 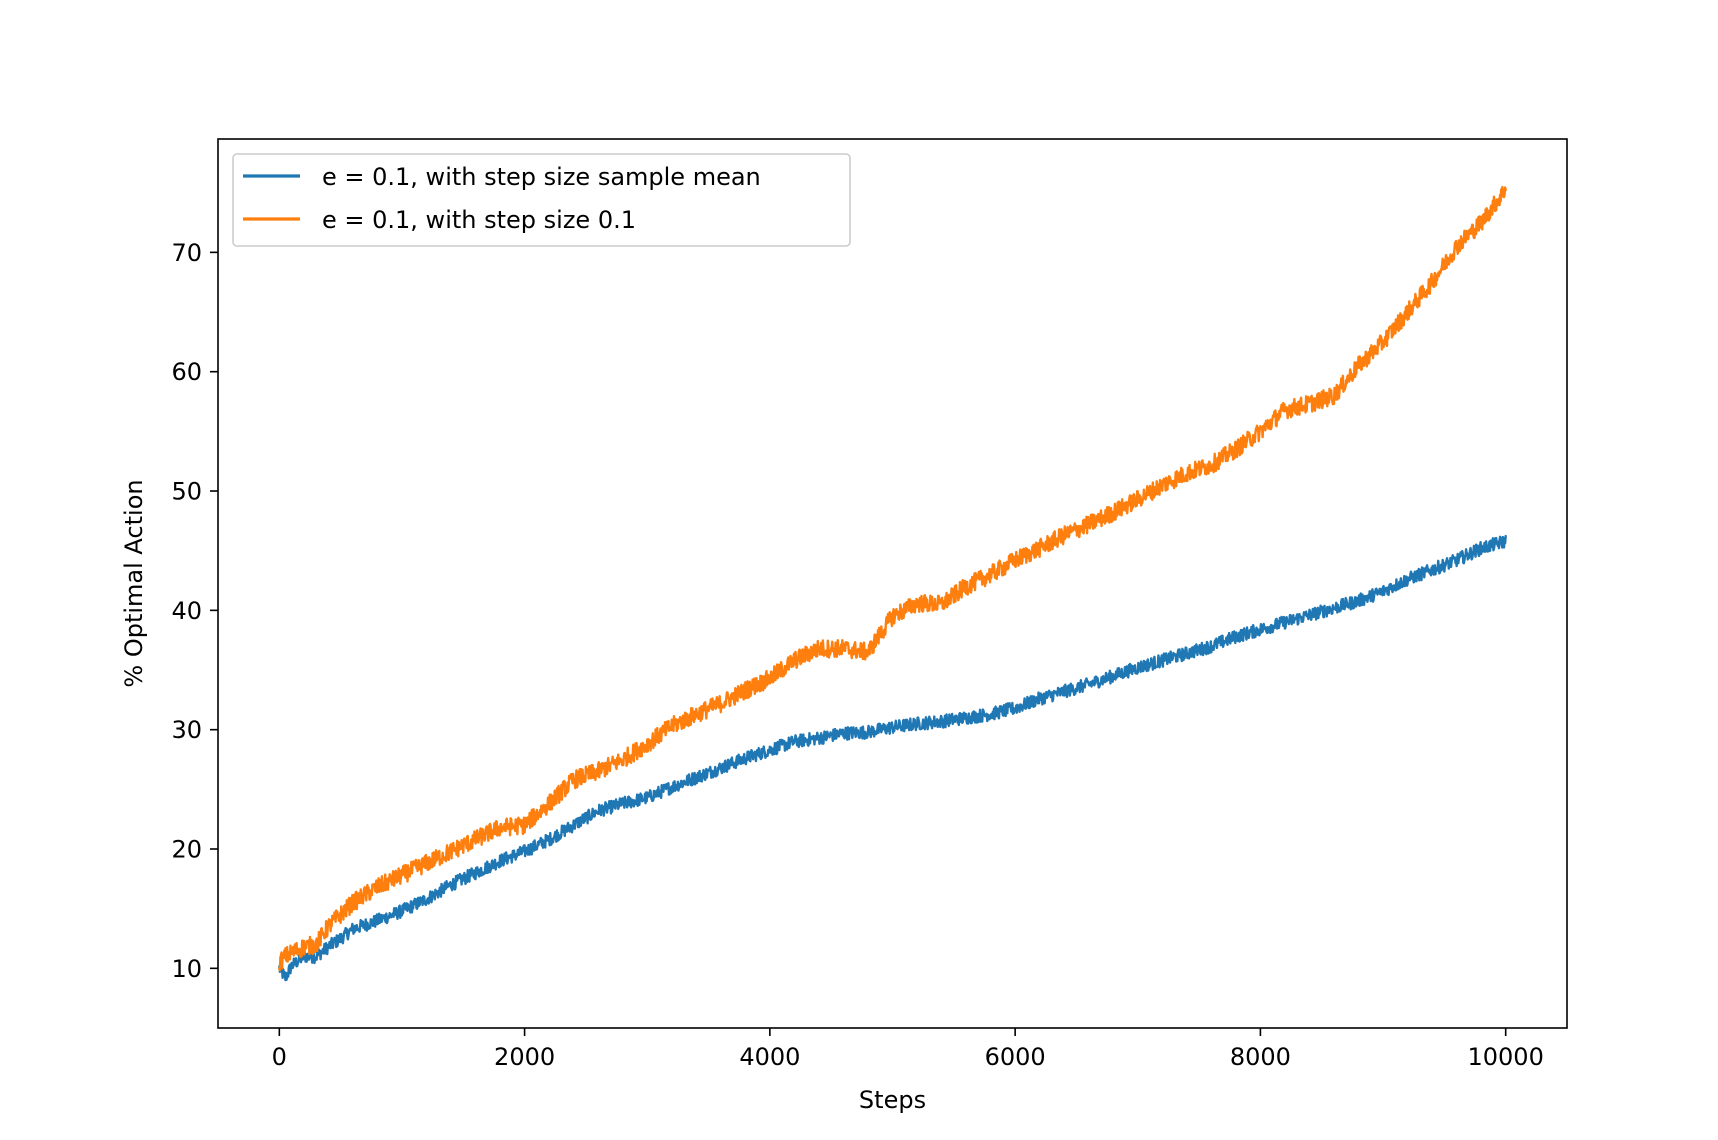 I want to click on legend-label-step-size: e = 0.1, with step size 0.1, so click(x=479, y=220).